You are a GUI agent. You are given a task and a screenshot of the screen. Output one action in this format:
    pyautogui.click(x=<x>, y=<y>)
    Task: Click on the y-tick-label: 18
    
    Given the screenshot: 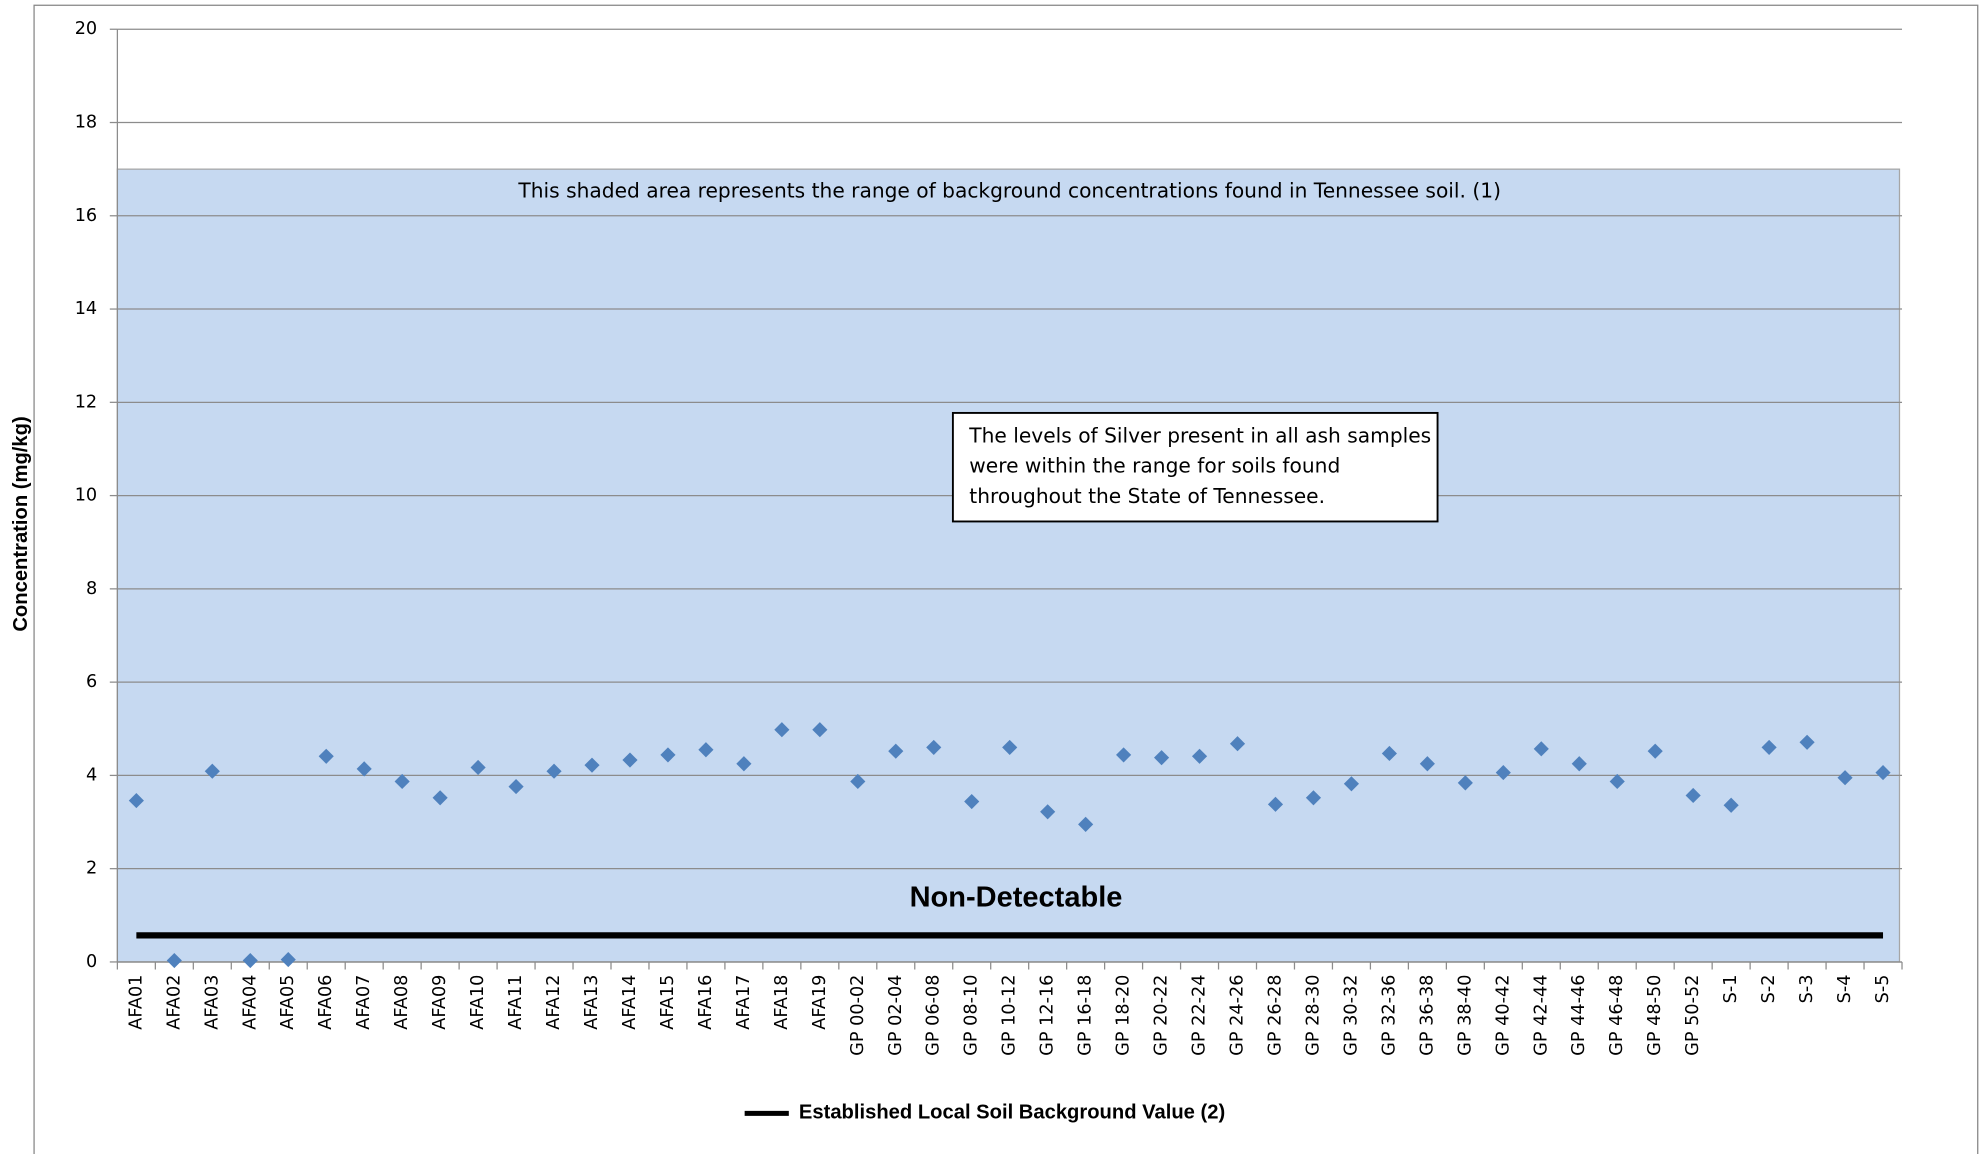 What is the action you would take?
    pyautogui.click(x=86, y=123)
    